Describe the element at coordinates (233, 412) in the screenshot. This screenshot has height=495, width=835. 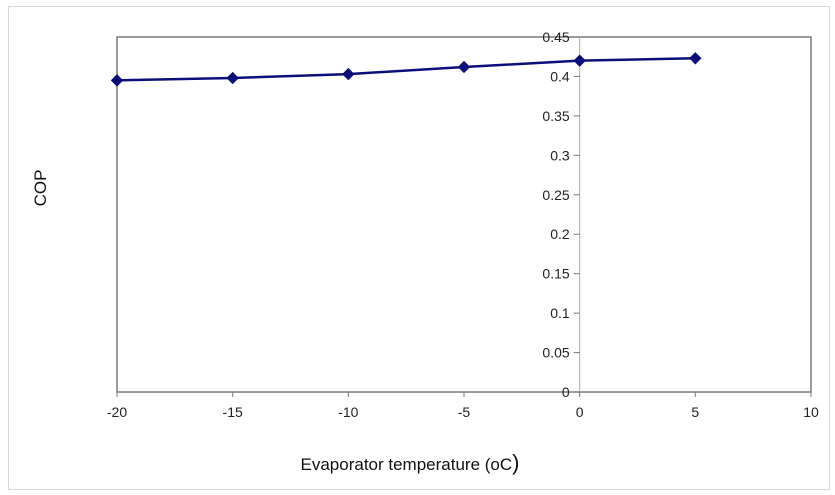
I see `x-tick-label: -15` at that location.